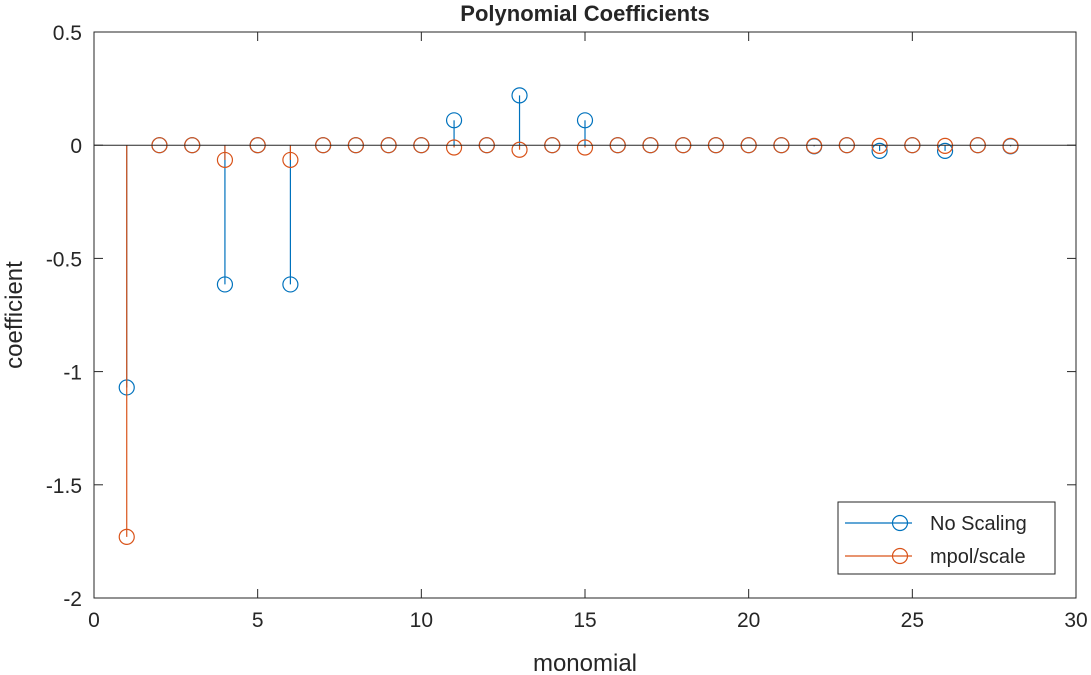 The height and width of the screenshot is (675, 1091). What do you see at coordinates (978, 524) in the screenshot?
I see `legend-label-no-scaling: No Scaling` at bounding box center [978, 524].